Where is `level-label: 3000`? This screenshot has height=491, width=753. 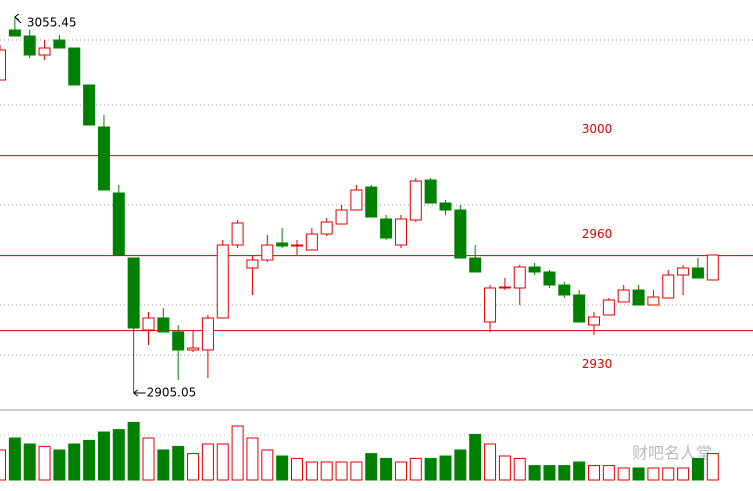 level-label: 3000 is located at coordinates (597, 129).